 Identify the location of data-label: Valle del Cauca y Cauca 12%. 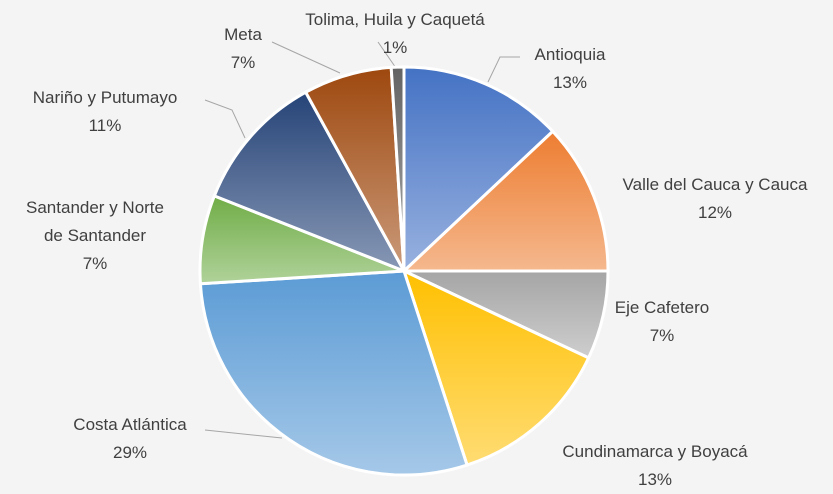
(715, 199).